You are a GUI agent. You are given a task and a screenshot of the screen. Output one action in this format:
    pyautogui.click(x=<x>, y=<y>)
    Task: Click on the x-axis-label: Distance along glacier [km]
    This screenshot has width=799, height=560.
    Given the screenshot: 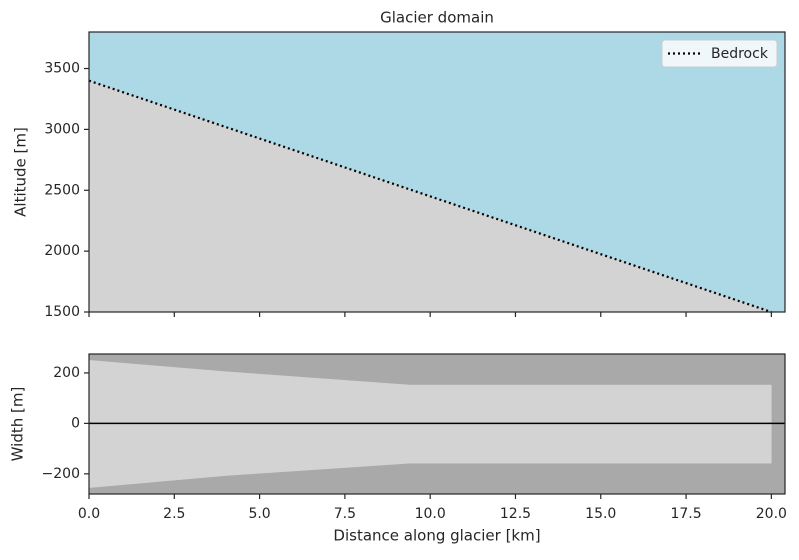 What is the action you would take?
    pyautogui.click(x=436, y=536)
    